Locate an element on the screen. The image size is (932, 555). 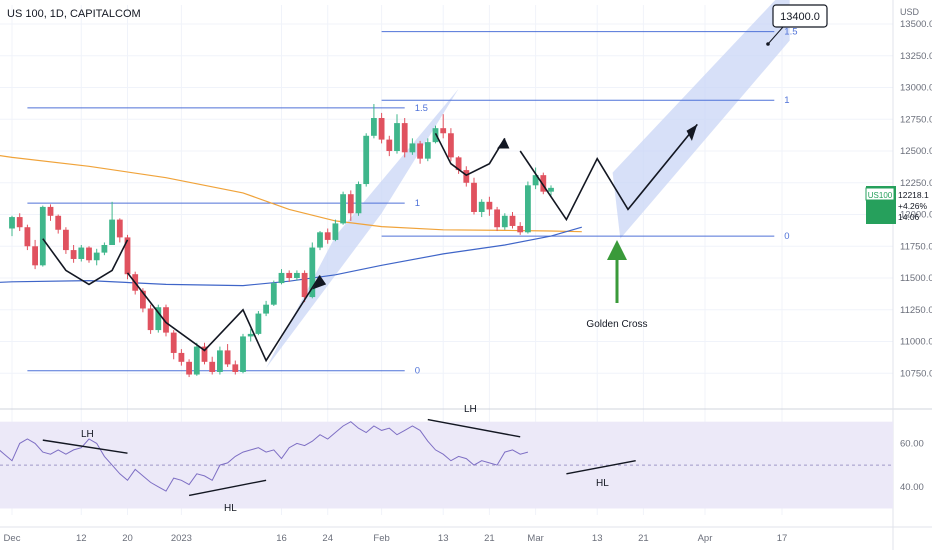
price-tick-label-10: 13250.0 is located at coordinates (916, 56).